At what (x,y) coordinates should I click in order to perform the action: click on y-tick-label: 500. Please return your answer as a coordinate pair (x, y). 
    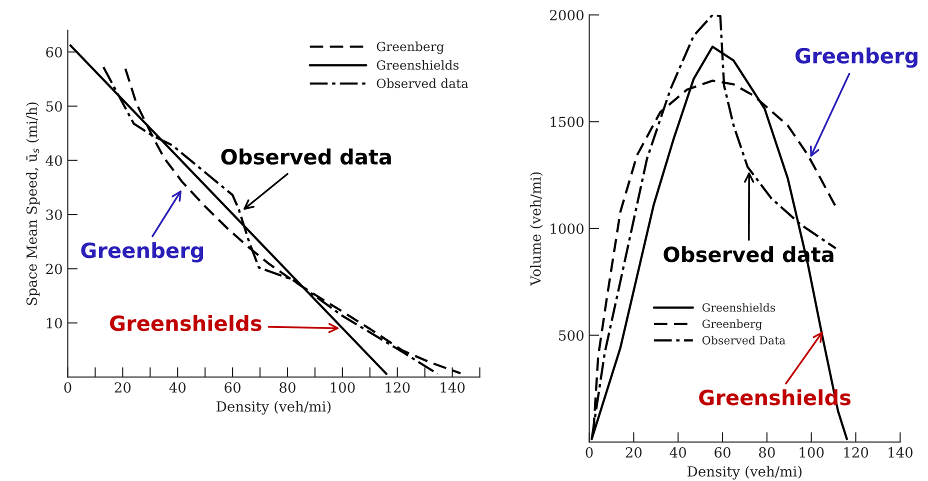
    Looking at the image, I should click on (571, 335).